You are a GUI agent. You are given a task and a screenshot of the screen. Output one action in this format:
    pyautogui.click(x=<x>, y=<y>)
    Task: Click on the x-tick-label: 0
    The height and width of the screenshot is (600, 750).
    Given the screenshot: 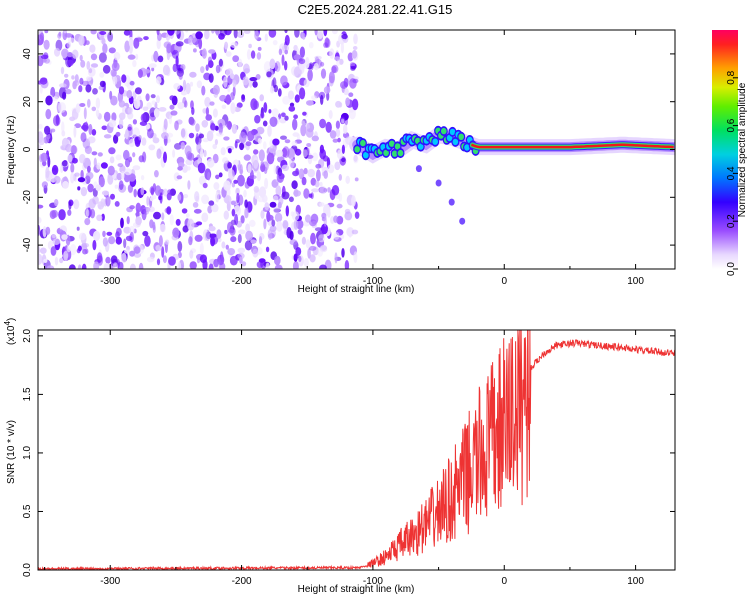 What is the action you would take?
    pyautogui.click(x=504, y=281)
    